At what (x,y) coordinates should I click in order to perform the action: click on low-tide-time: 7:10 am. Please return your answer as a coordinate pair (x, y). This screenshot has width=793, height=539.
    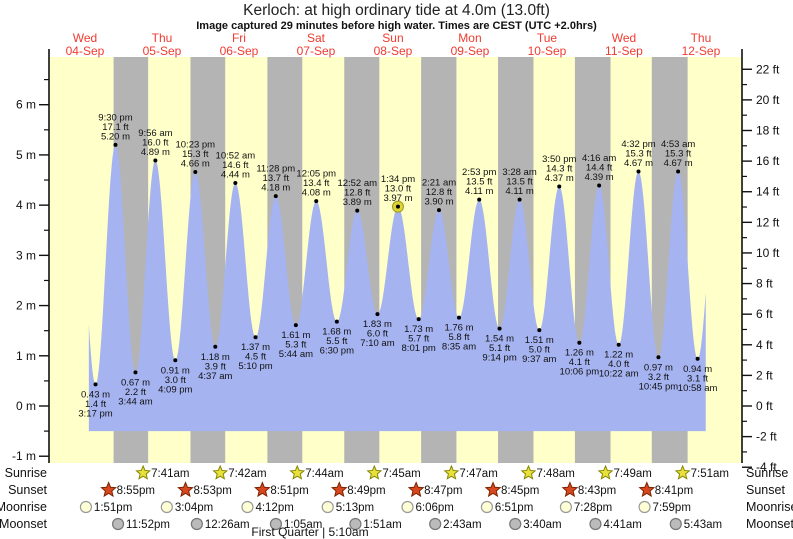
    Looking at the image, I should click on (377, 343).